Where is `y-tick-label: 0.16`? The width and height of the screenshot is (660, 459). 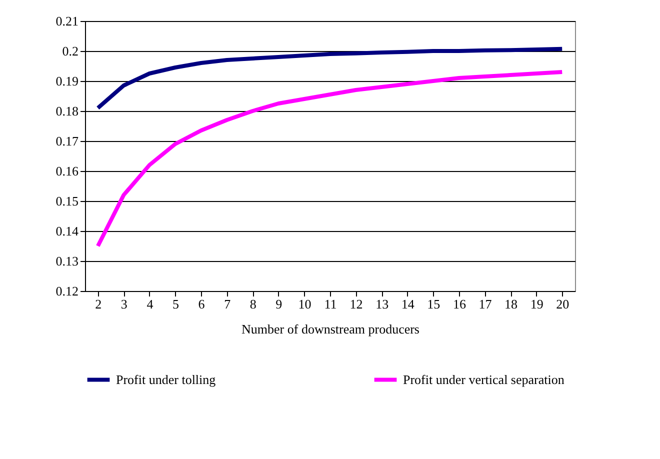
y-tick-label: 0.16 is located at coordinates (67, 171).